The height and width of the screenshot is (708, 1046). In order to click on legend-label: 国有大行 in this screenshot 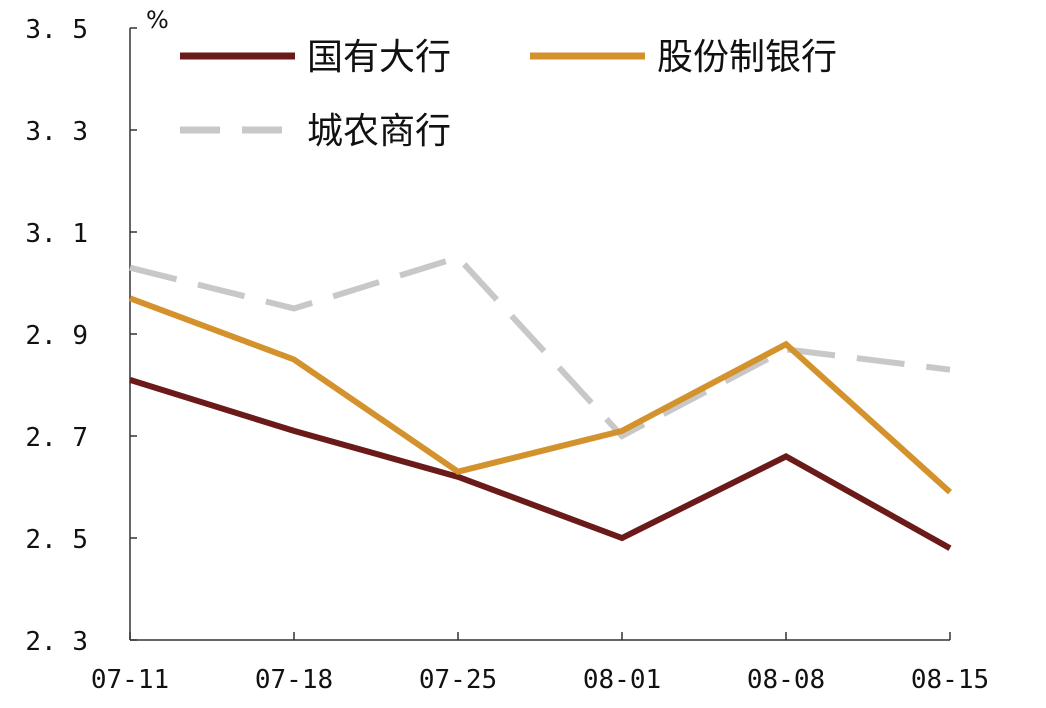, I will do `click(379, 57)`.